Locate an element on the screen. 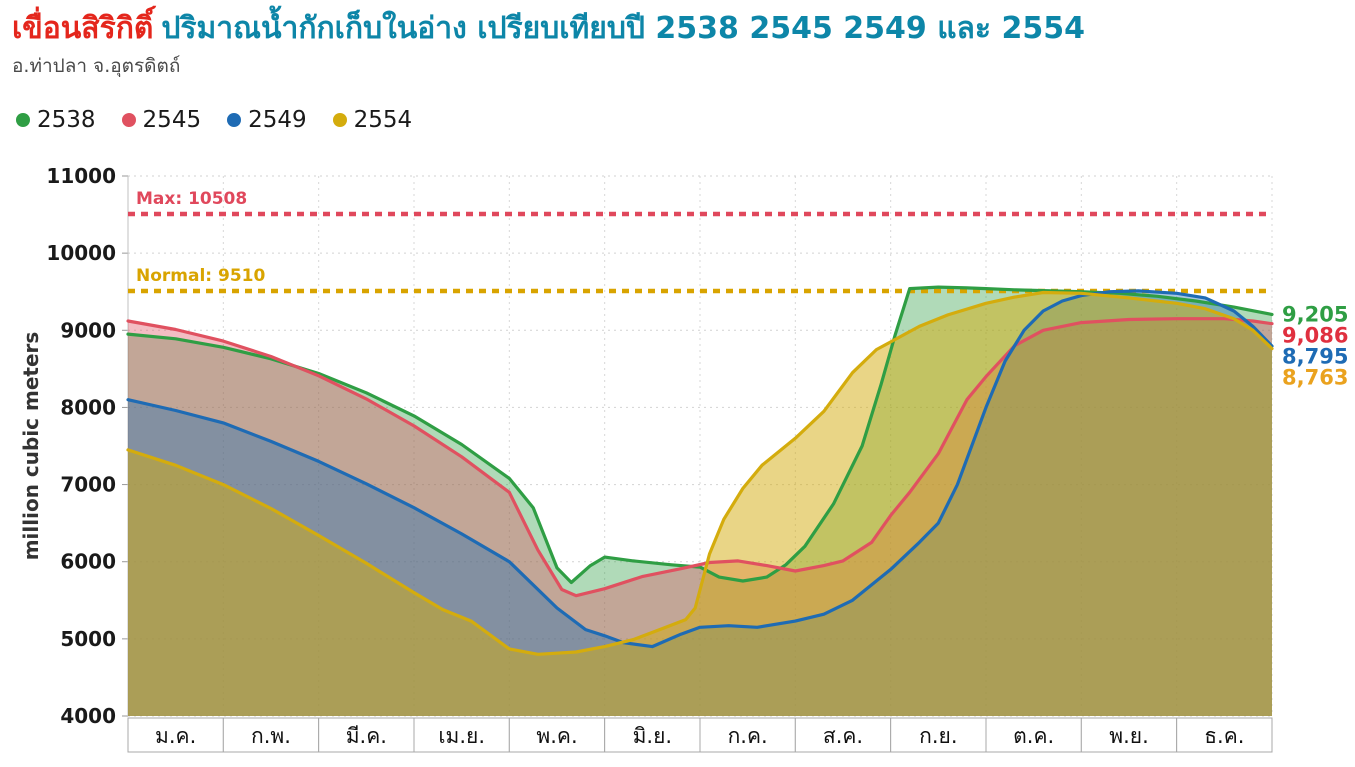 The height and width of the screenshot is (767, 1355). legend: 2538 2545 2549 2554 is located at coordinates (685, 120).